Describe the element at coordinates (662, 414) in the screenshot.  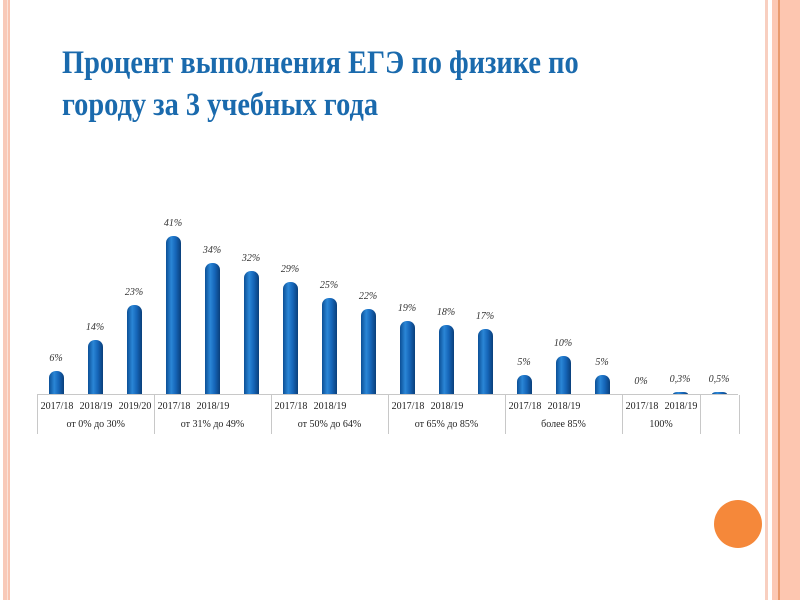
I see `category-group: 100%` at that location.